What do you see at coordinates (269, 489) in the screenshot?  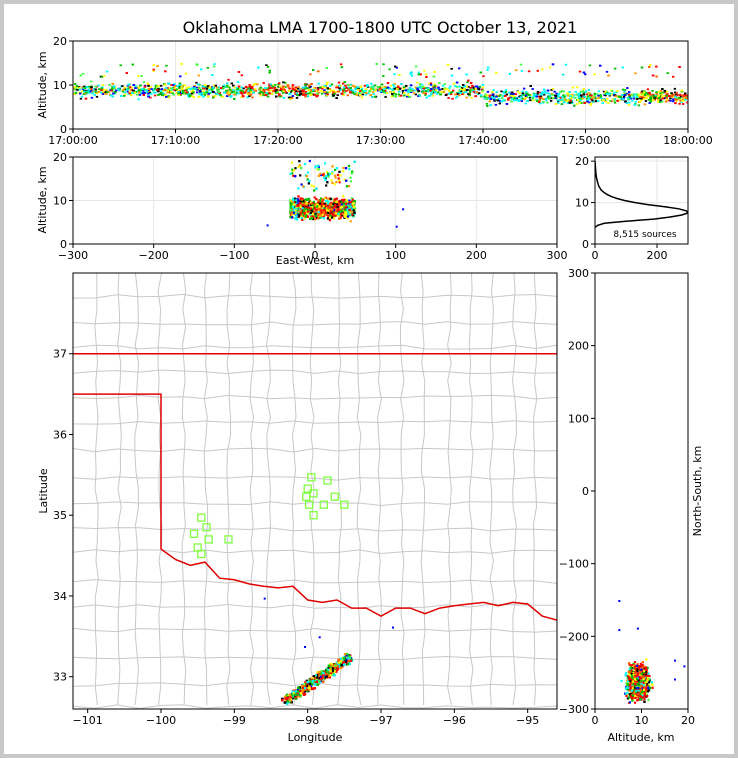 I see `county-line-meridian` at bounding box center [269, 489].